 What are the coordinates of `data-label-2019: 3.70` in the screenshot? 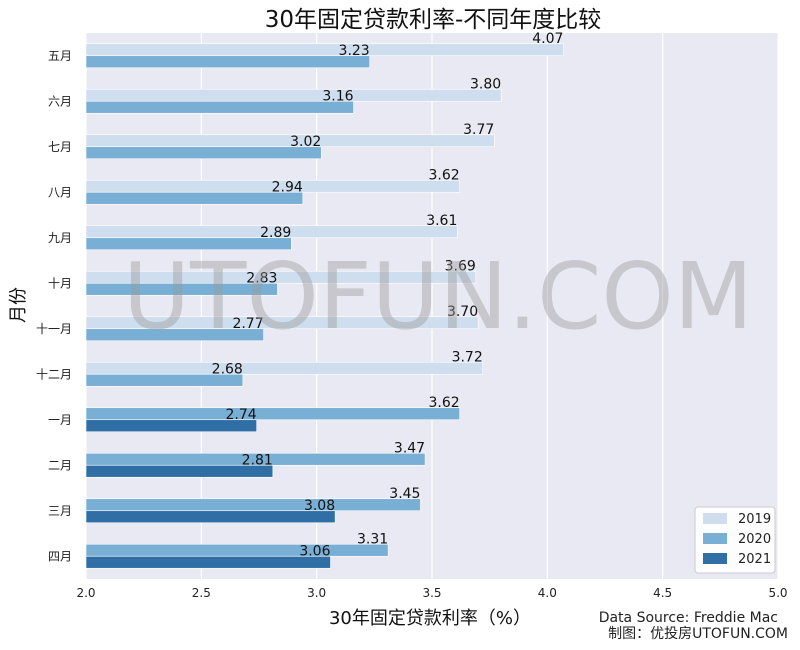 It's located at (462, 312).